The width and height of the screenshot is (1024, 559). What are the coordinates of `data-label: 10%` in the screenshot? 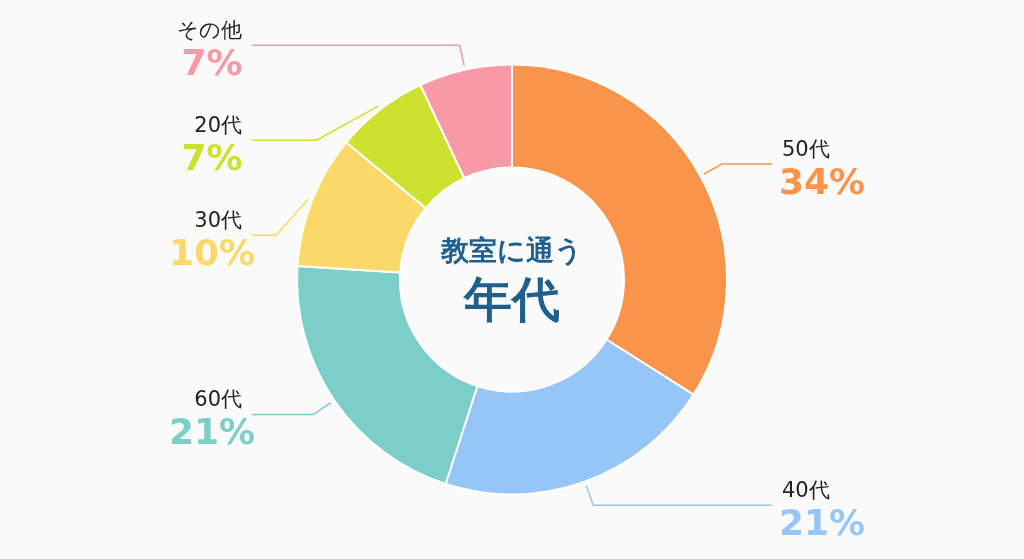 It's located at (212, 253).